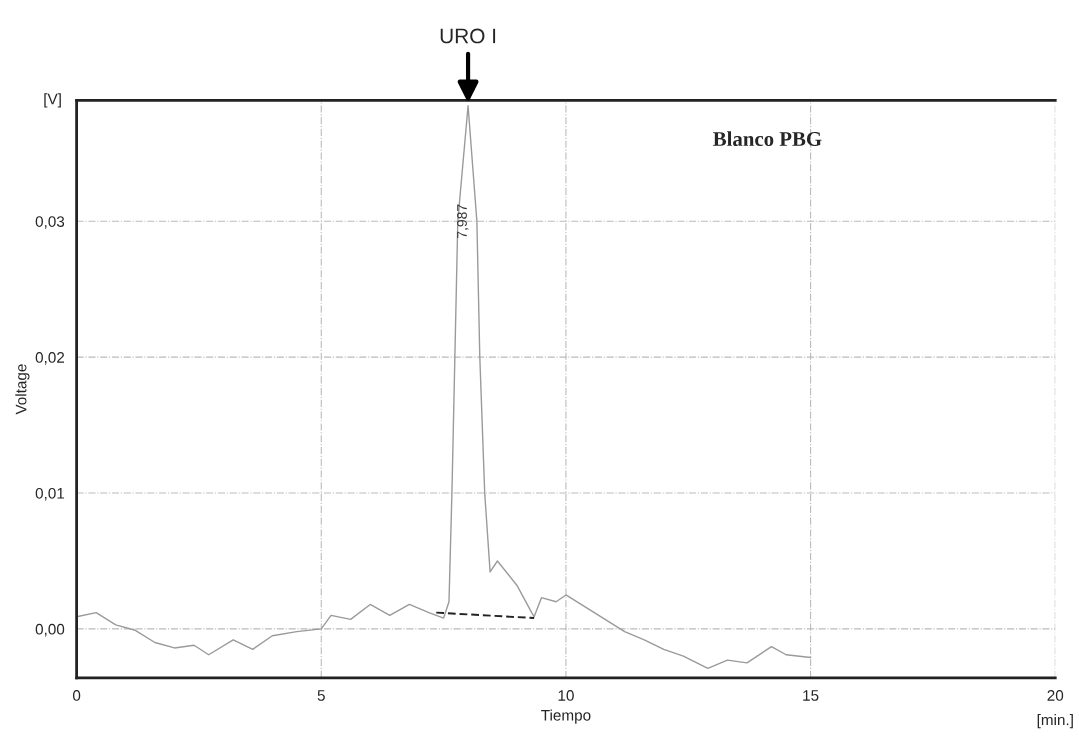 The image size is (1079, 749). Describe the element at coordinates (321, 695) in the screenshot. I see `x-tick-label: 5` at that location.